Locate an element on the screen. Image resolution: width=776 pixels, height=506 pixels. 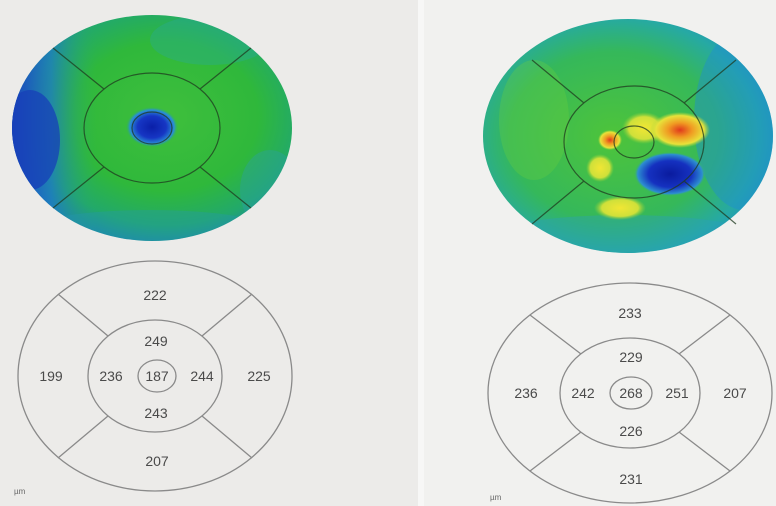
right-outer-bottom-value: 231 is located at coordinates (631, 479).